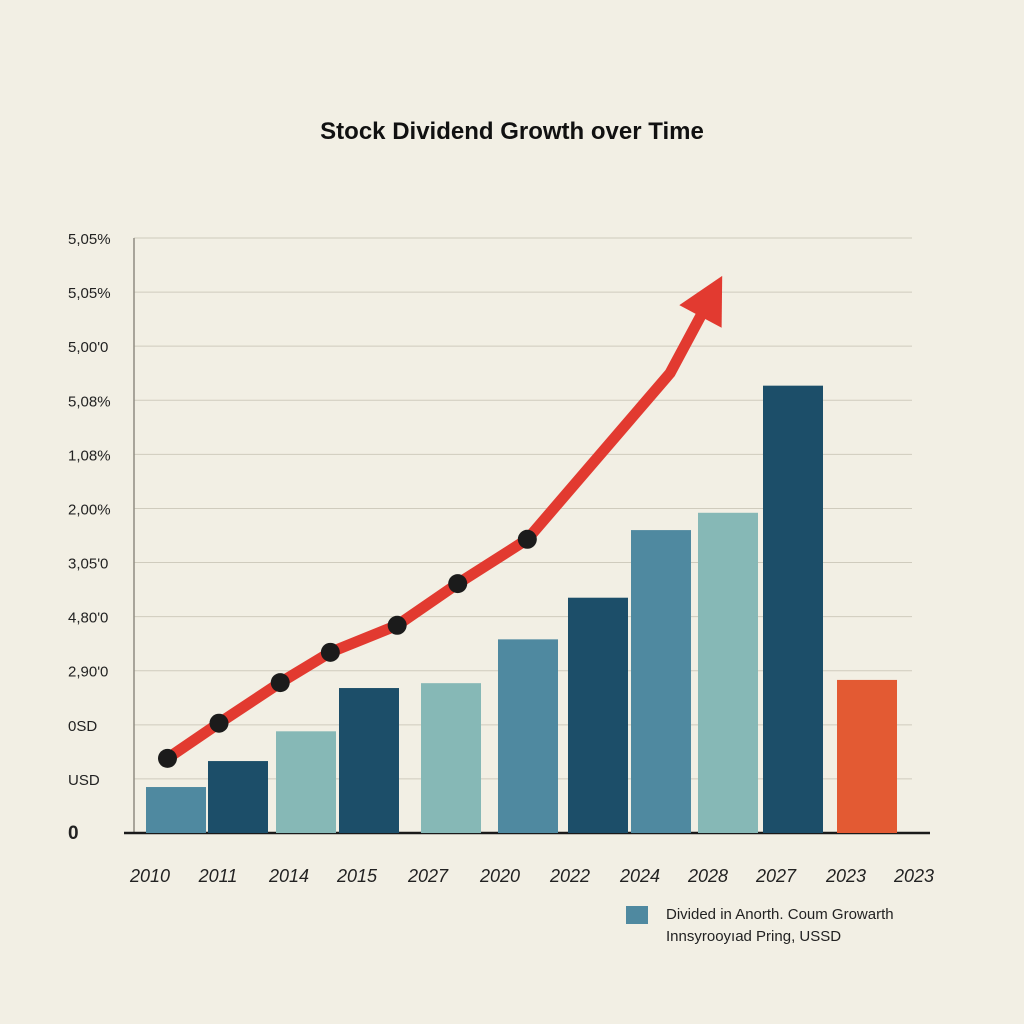 Image resolution: width=1024 pixels, height=1024 pixels. Describe the element at coordinates (89, 455) in the screenshot. I see `y-tick-label: 1,08%` at that location.